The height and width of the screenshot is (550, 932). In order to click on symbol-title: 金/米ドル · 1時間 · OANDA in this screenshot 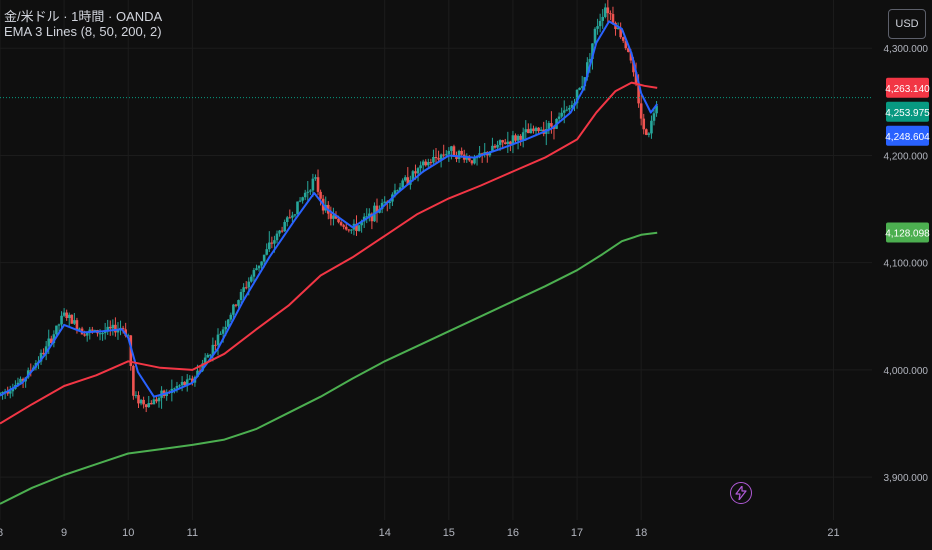, I will do `click(83, 16)`.